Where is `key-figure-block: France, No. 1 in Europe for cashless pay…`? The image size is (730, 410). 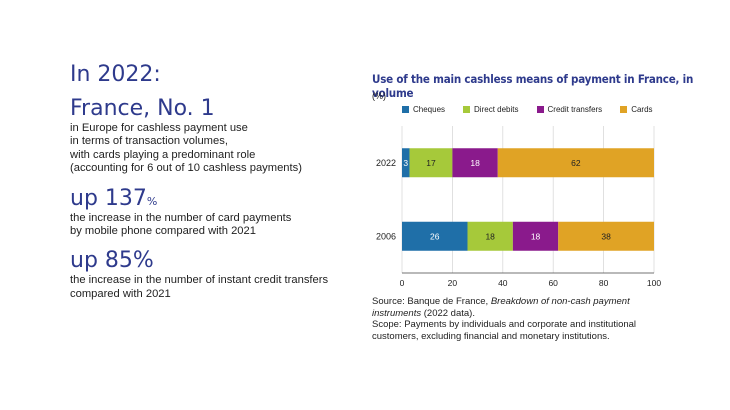
key-figure-block: France, No. 1 in Europe for cashless pay… is located at coordinates (205, 137).